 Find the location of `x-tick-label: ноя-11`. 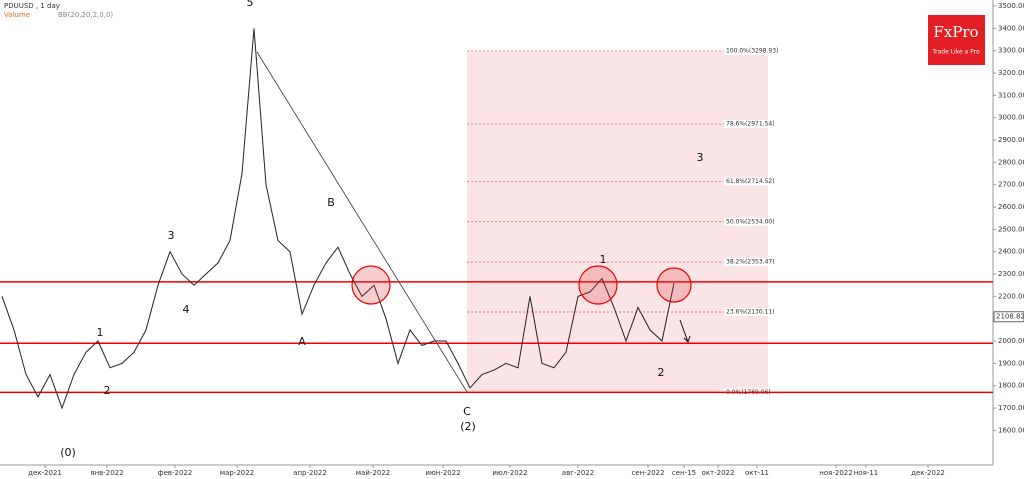

x-tick-label: ноя-11 is located at coordinates (866, 473).